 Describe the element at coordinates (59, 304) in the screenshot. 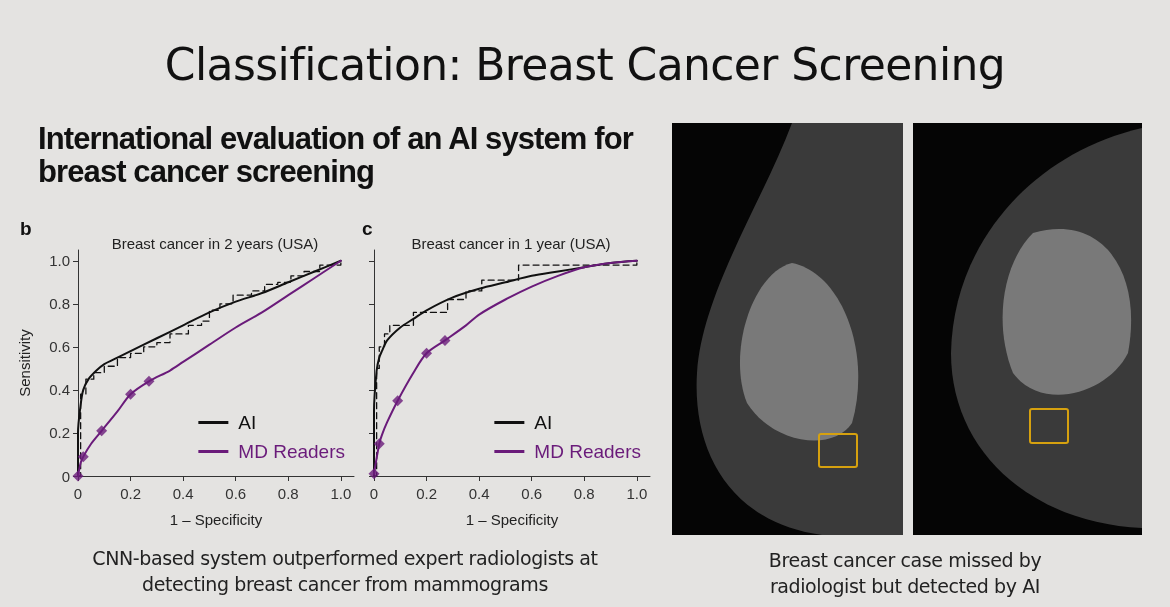

I see `y-tick-label: 0.8` at that location.